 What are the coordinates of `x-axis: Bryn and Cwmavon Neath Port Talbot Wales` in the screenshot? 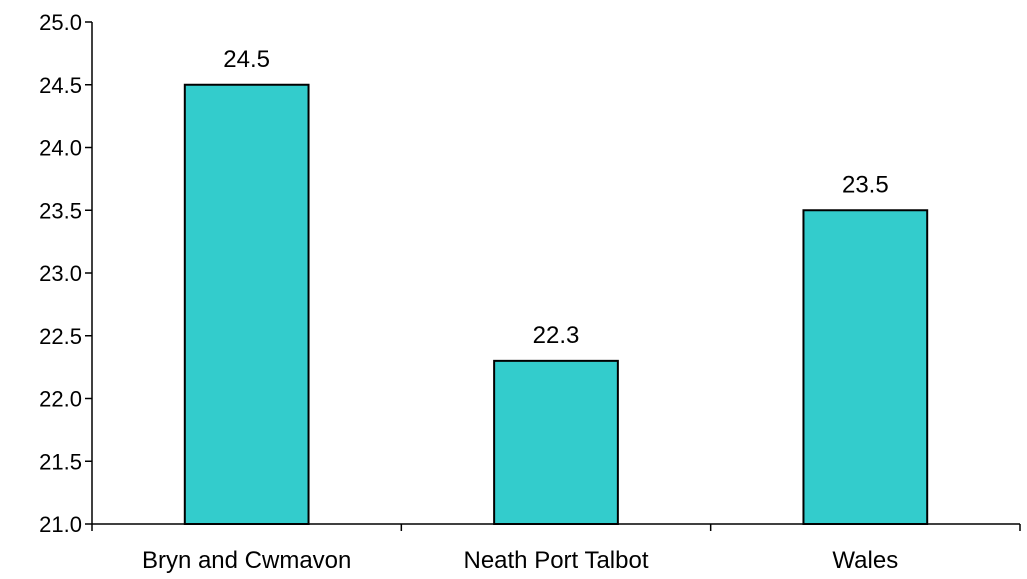 It's located at (556, 548).